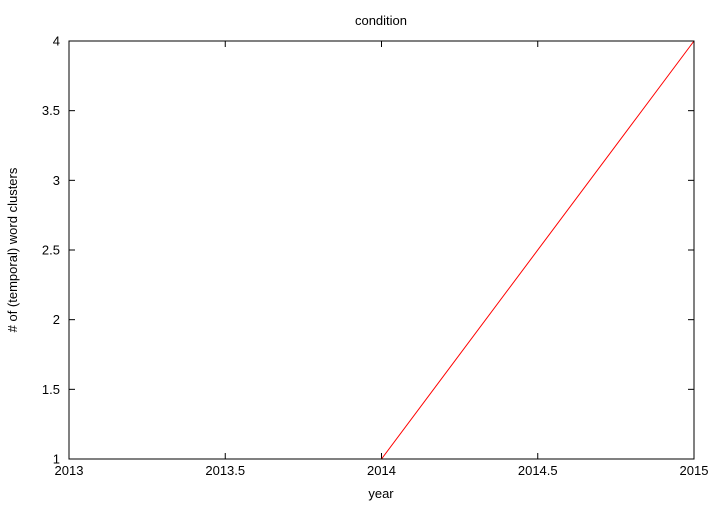 The height and width of the screenshot is (509, 720). What do you see at coordinates (69, 470) in the screenshot?
I see `x-tick-label: 2013` at bounding box center [69, 470].